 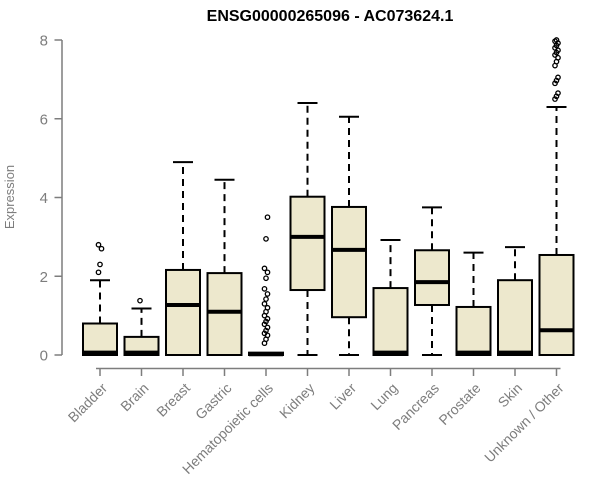 I want to click on y-axis-tick-label: 0, so click(x=44, y=356).